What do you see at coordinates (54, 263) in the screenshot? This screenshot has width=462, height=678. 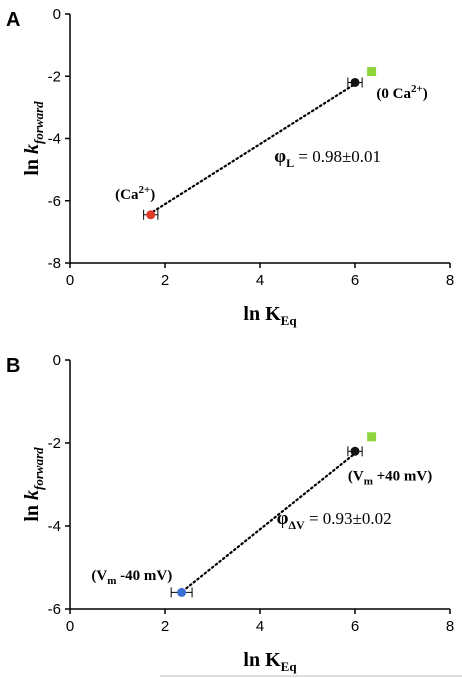 I see `y-tick-label: -8` at bounding box center [54, 263].